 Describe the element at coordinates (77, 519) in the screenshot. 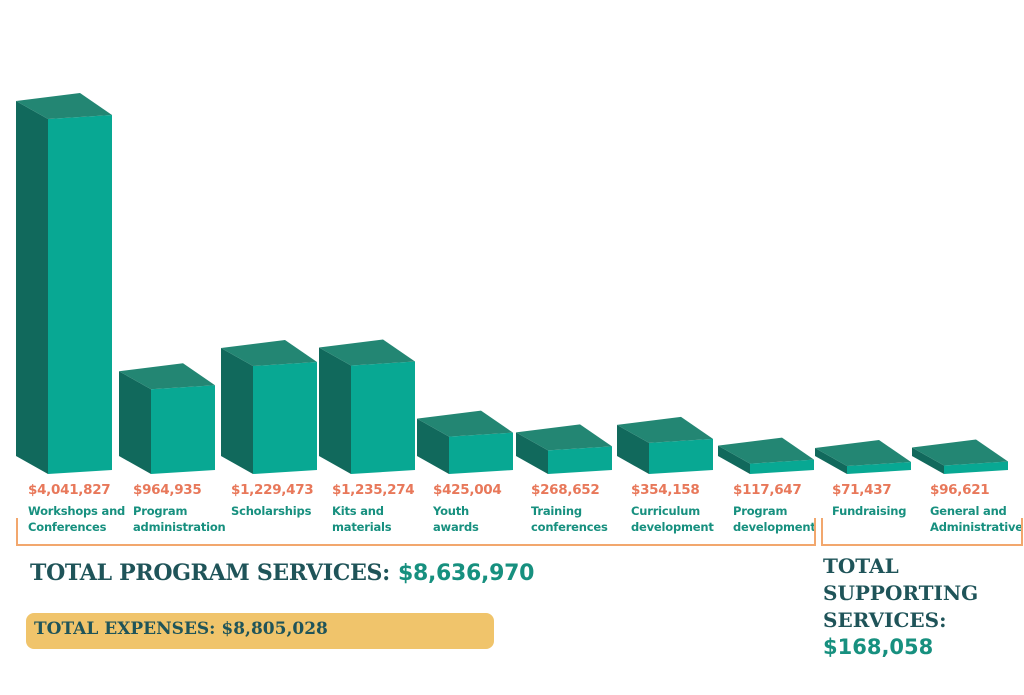

I see `category-label: Workshops and Conferences` at that location.